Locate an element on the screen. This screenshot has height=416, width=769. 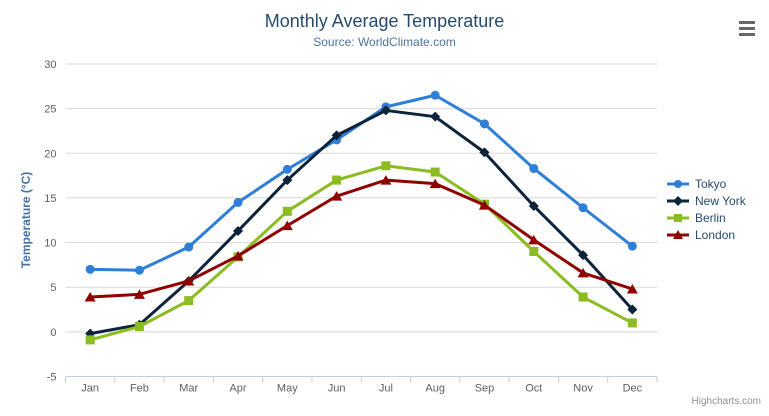
x-tick-label: Feb is located at coordinates (139, 389).